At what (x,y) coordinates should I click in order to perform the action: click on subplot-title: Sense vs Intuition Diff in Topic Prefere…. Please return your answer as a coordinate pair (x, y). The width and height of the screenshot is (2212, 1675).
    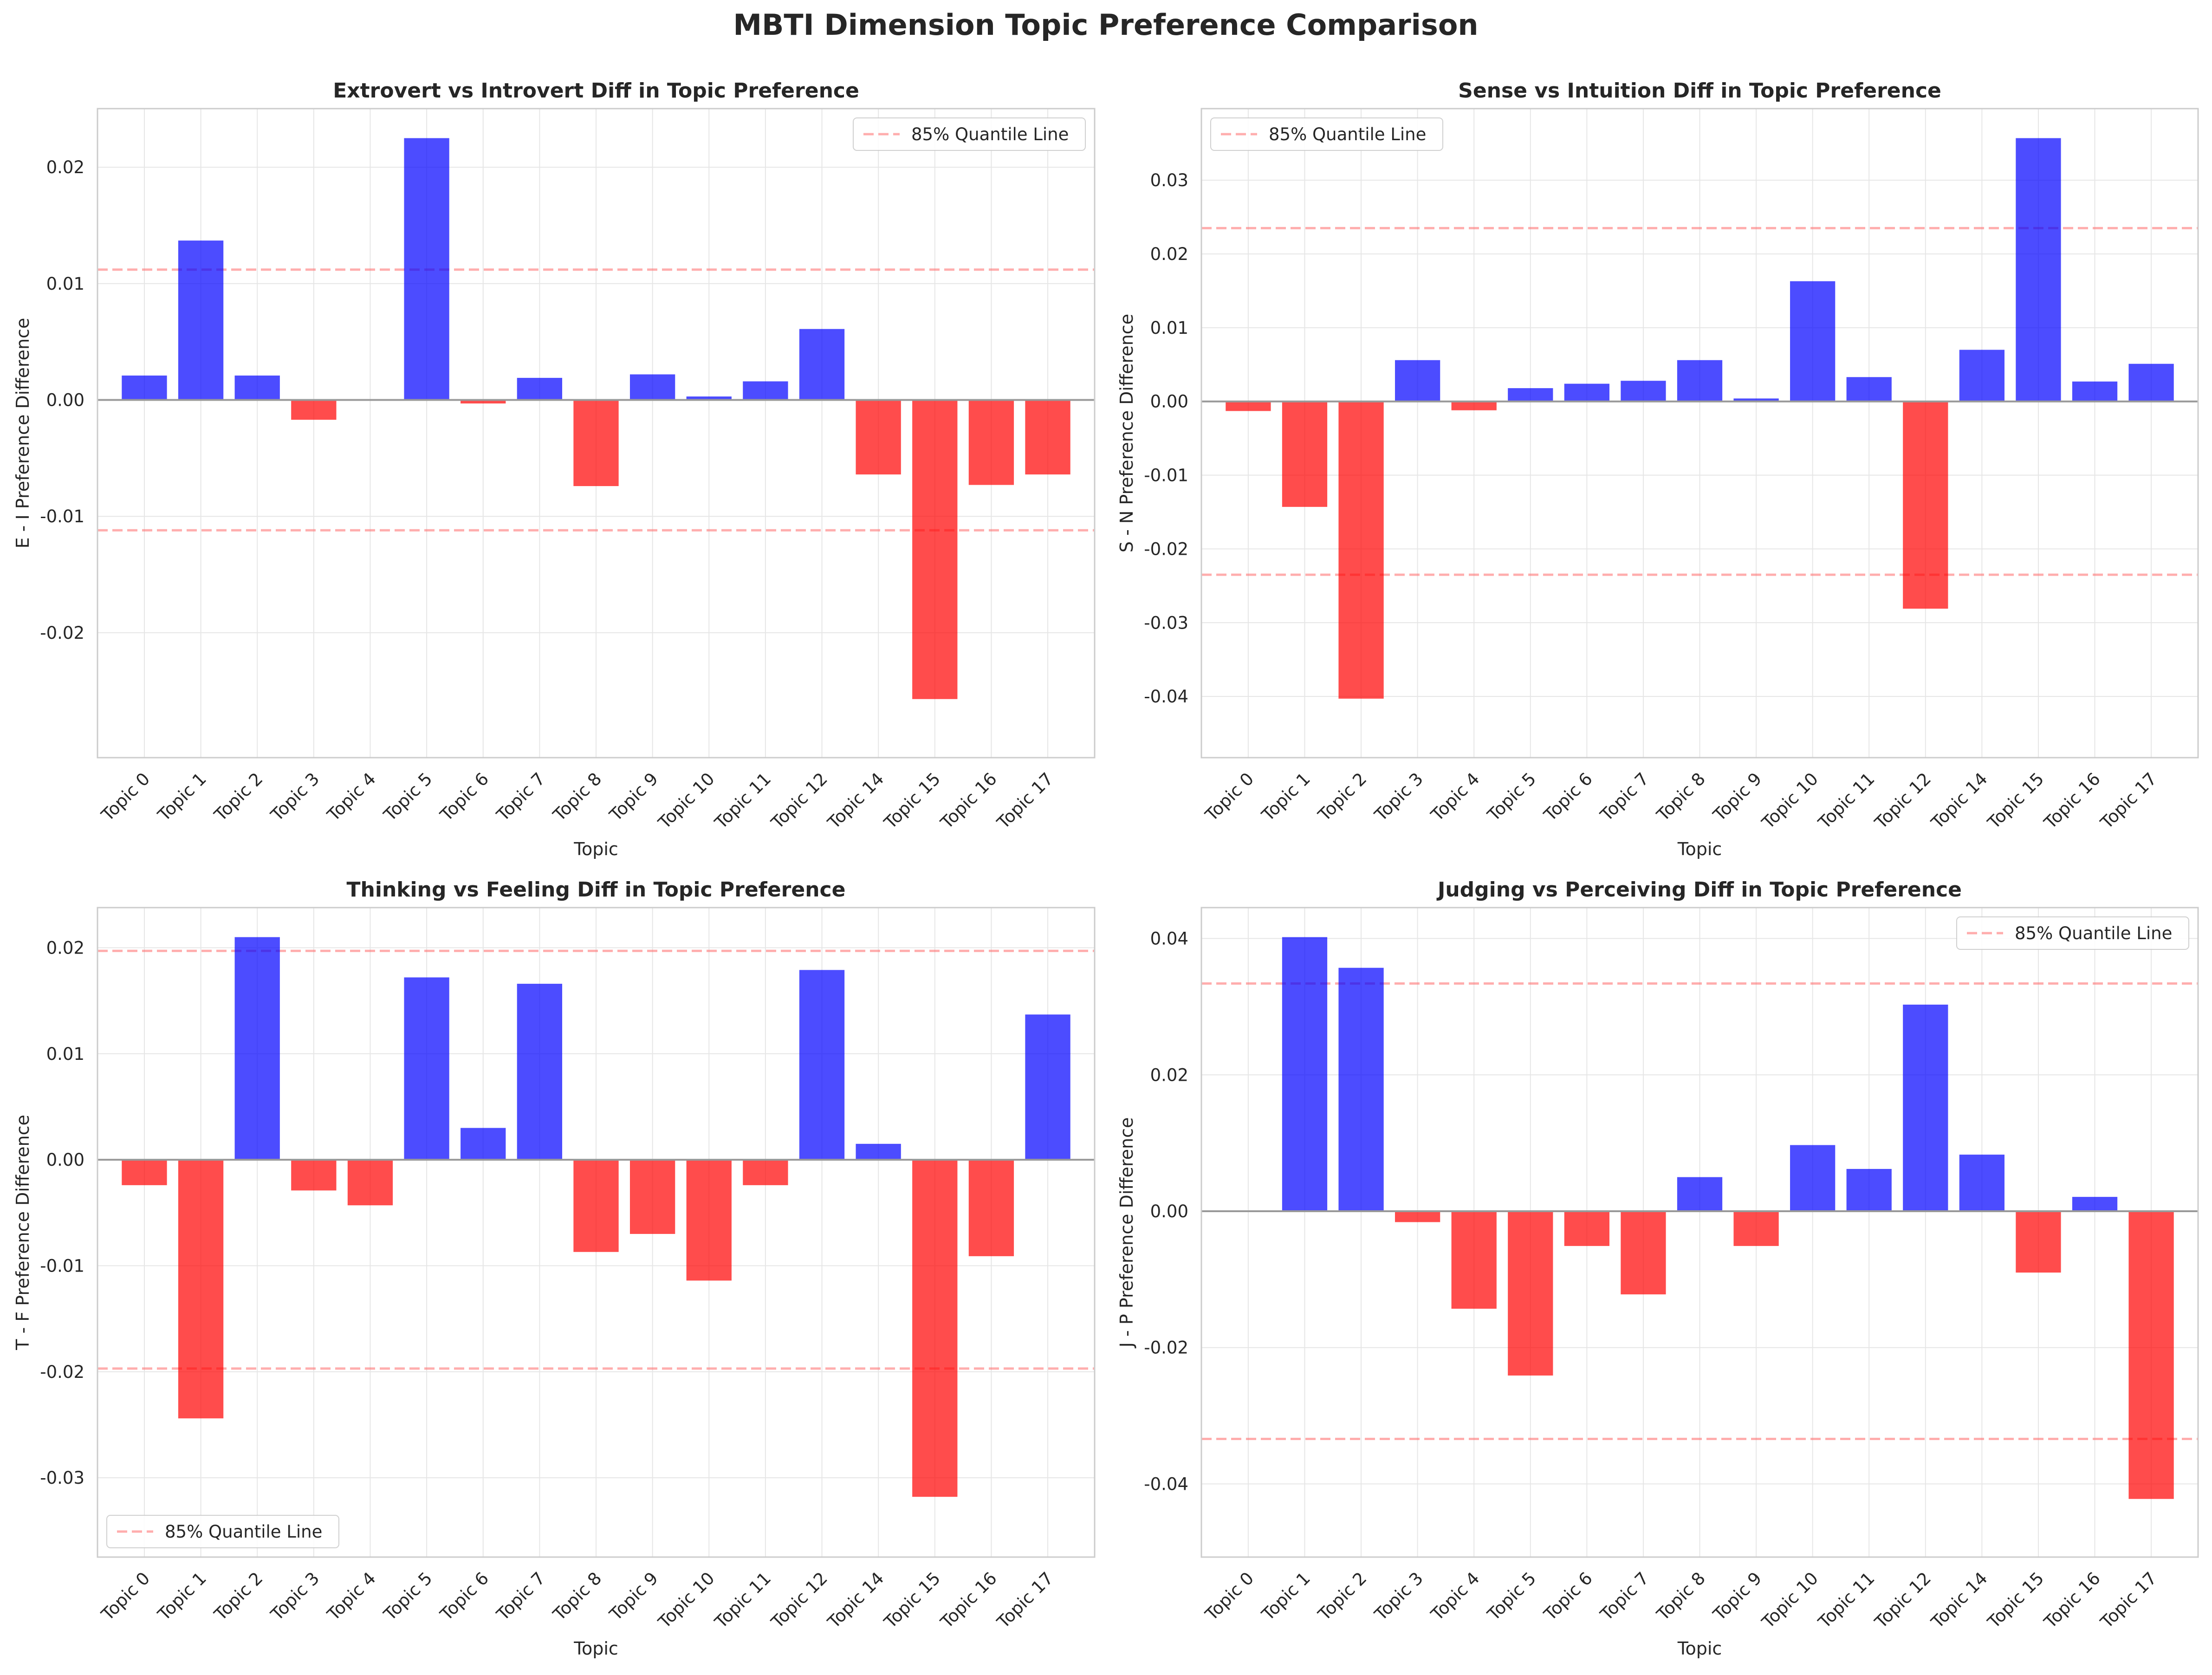
    Looking at the image, I should click on (1699, 91).